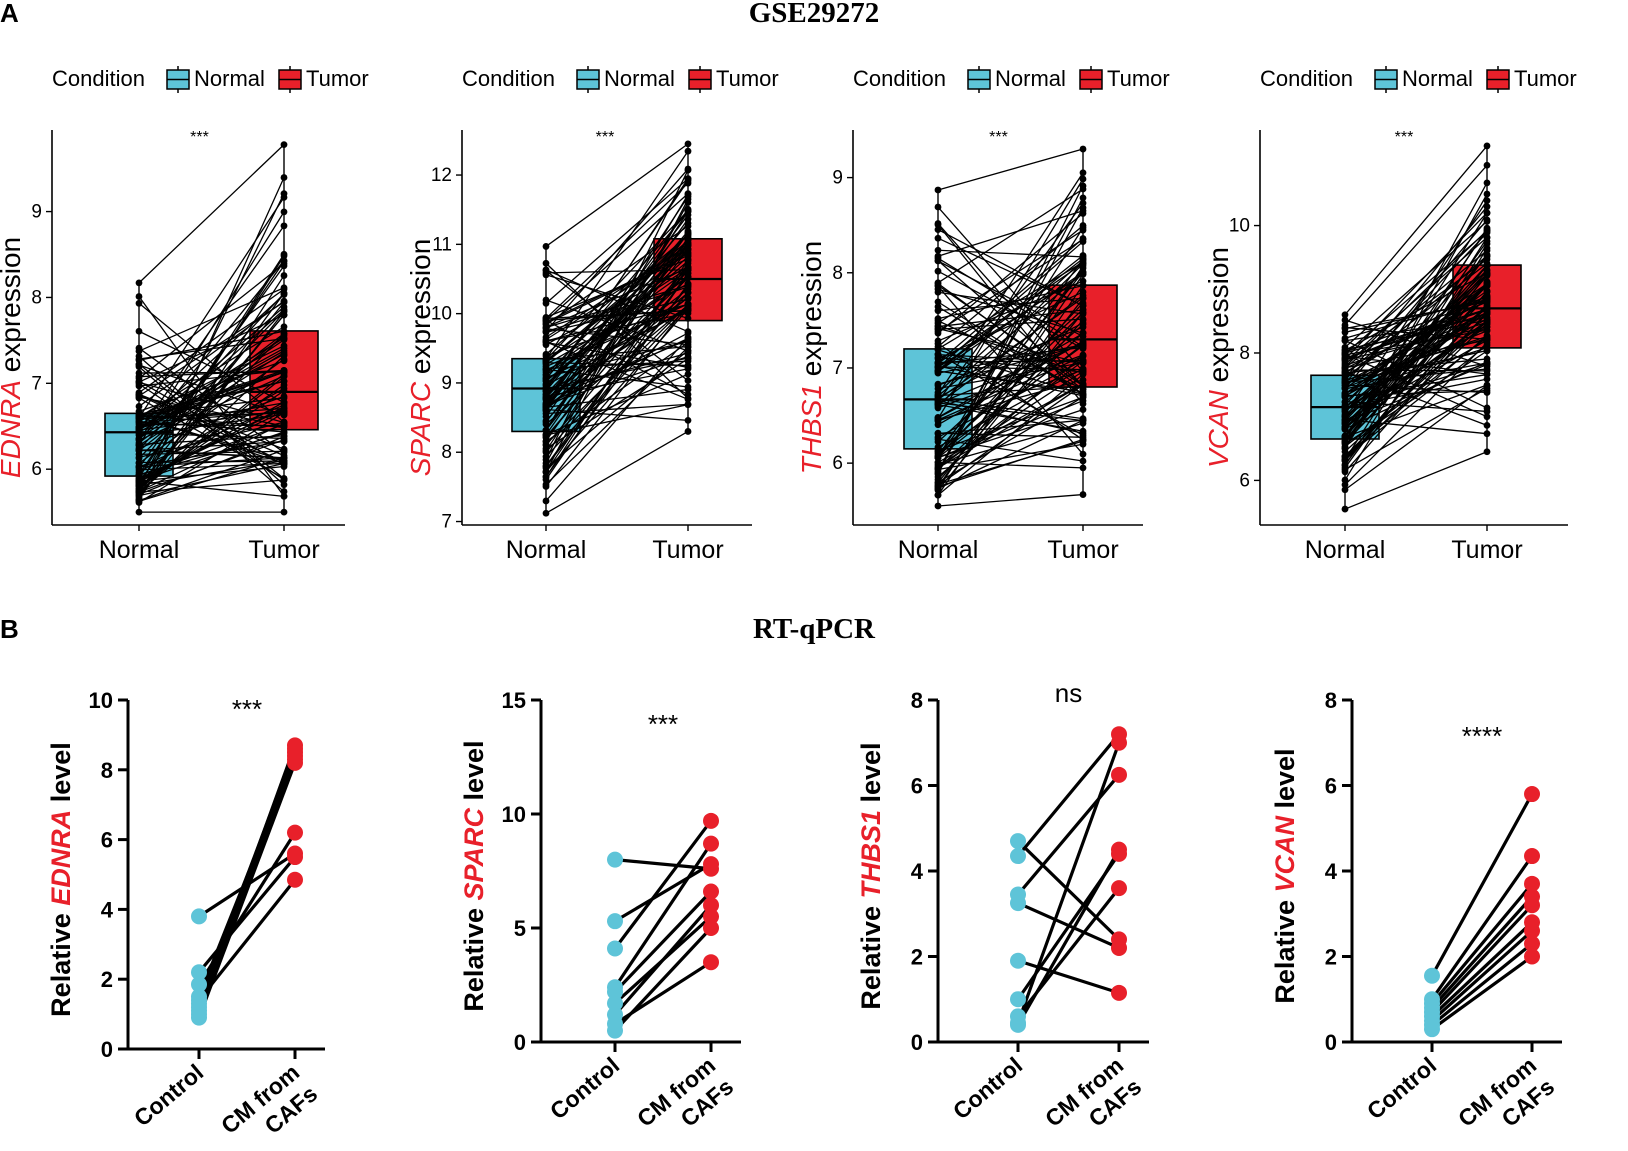 This screenshot has height=1151, width=1628. I want to click on paired-points, so click(211, 328).